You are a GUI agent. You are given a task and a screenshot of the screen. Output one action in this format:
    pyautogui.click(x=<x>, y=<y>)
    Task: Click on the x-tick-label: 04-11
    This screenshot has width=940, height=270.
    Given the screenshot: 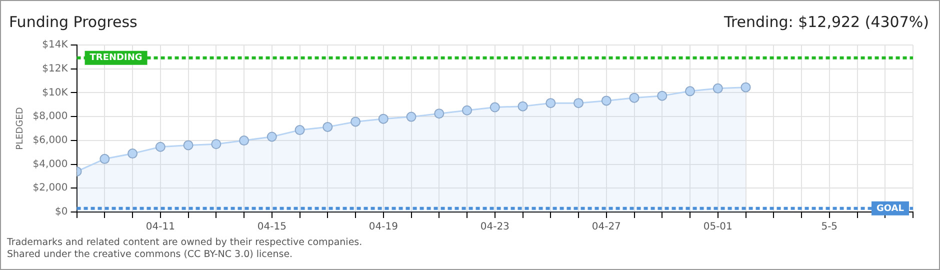 What is the action you would take?
    pyautogui.click(x=160, y=227)
    